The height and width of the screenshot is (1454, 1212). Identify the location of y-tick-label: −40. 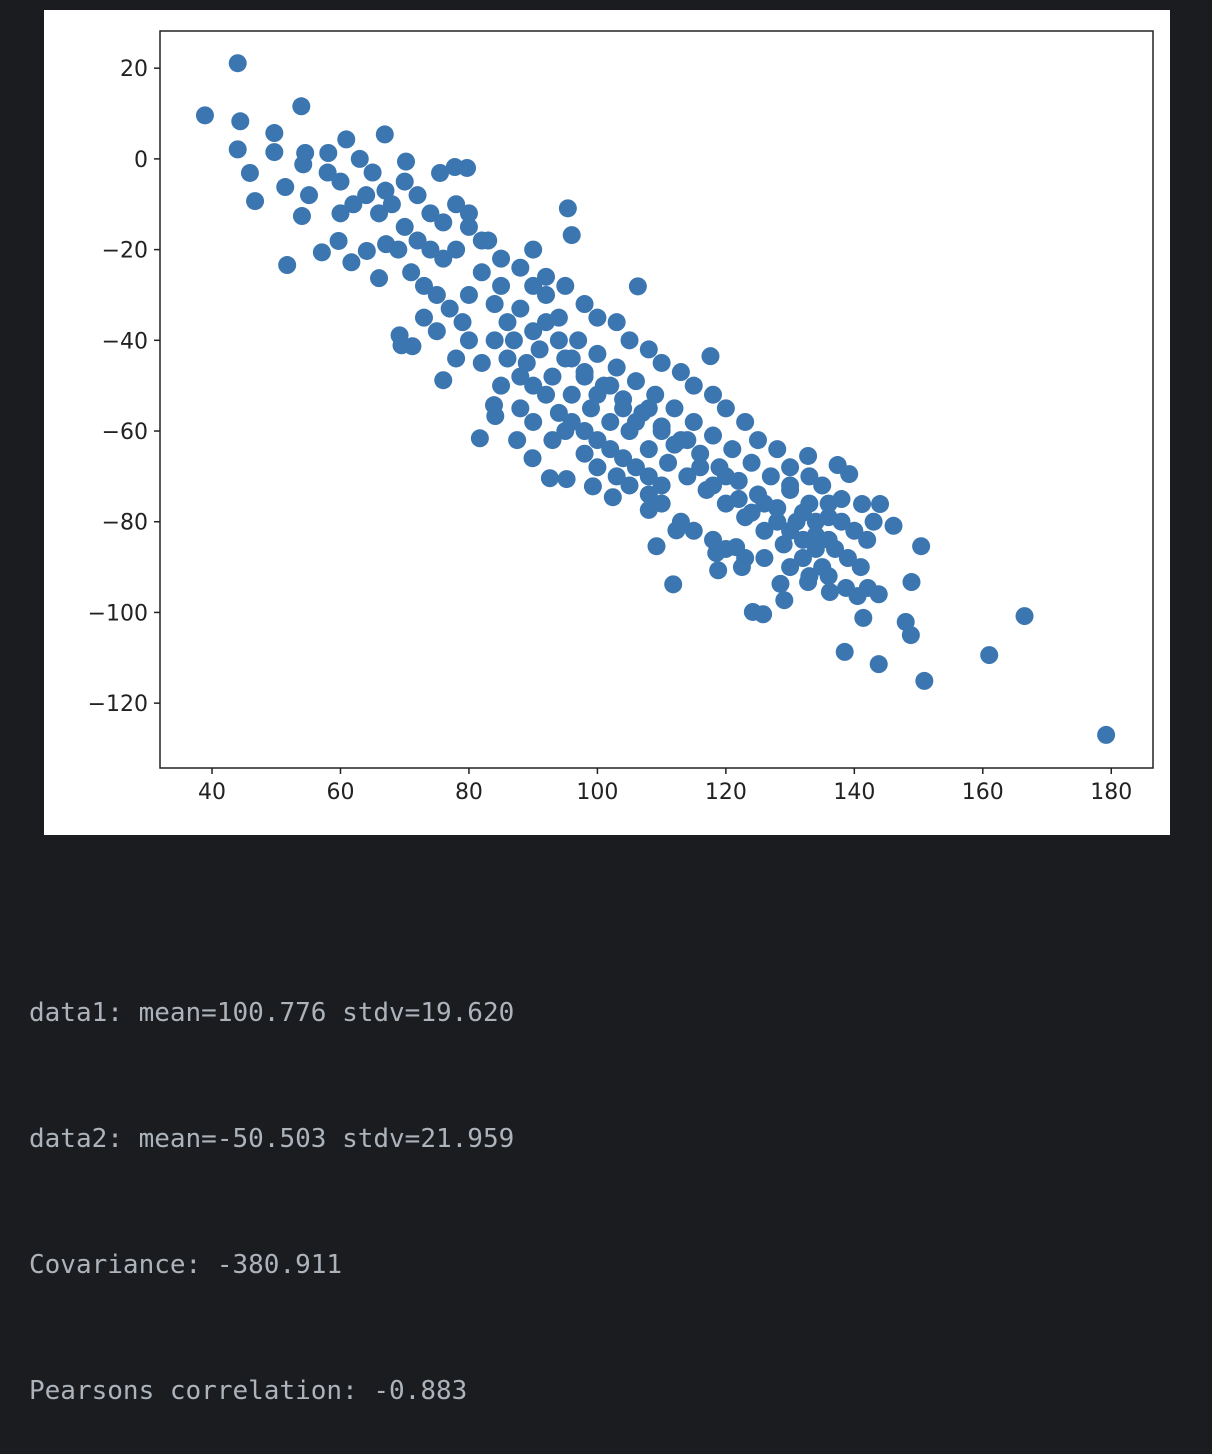
(125, 341).